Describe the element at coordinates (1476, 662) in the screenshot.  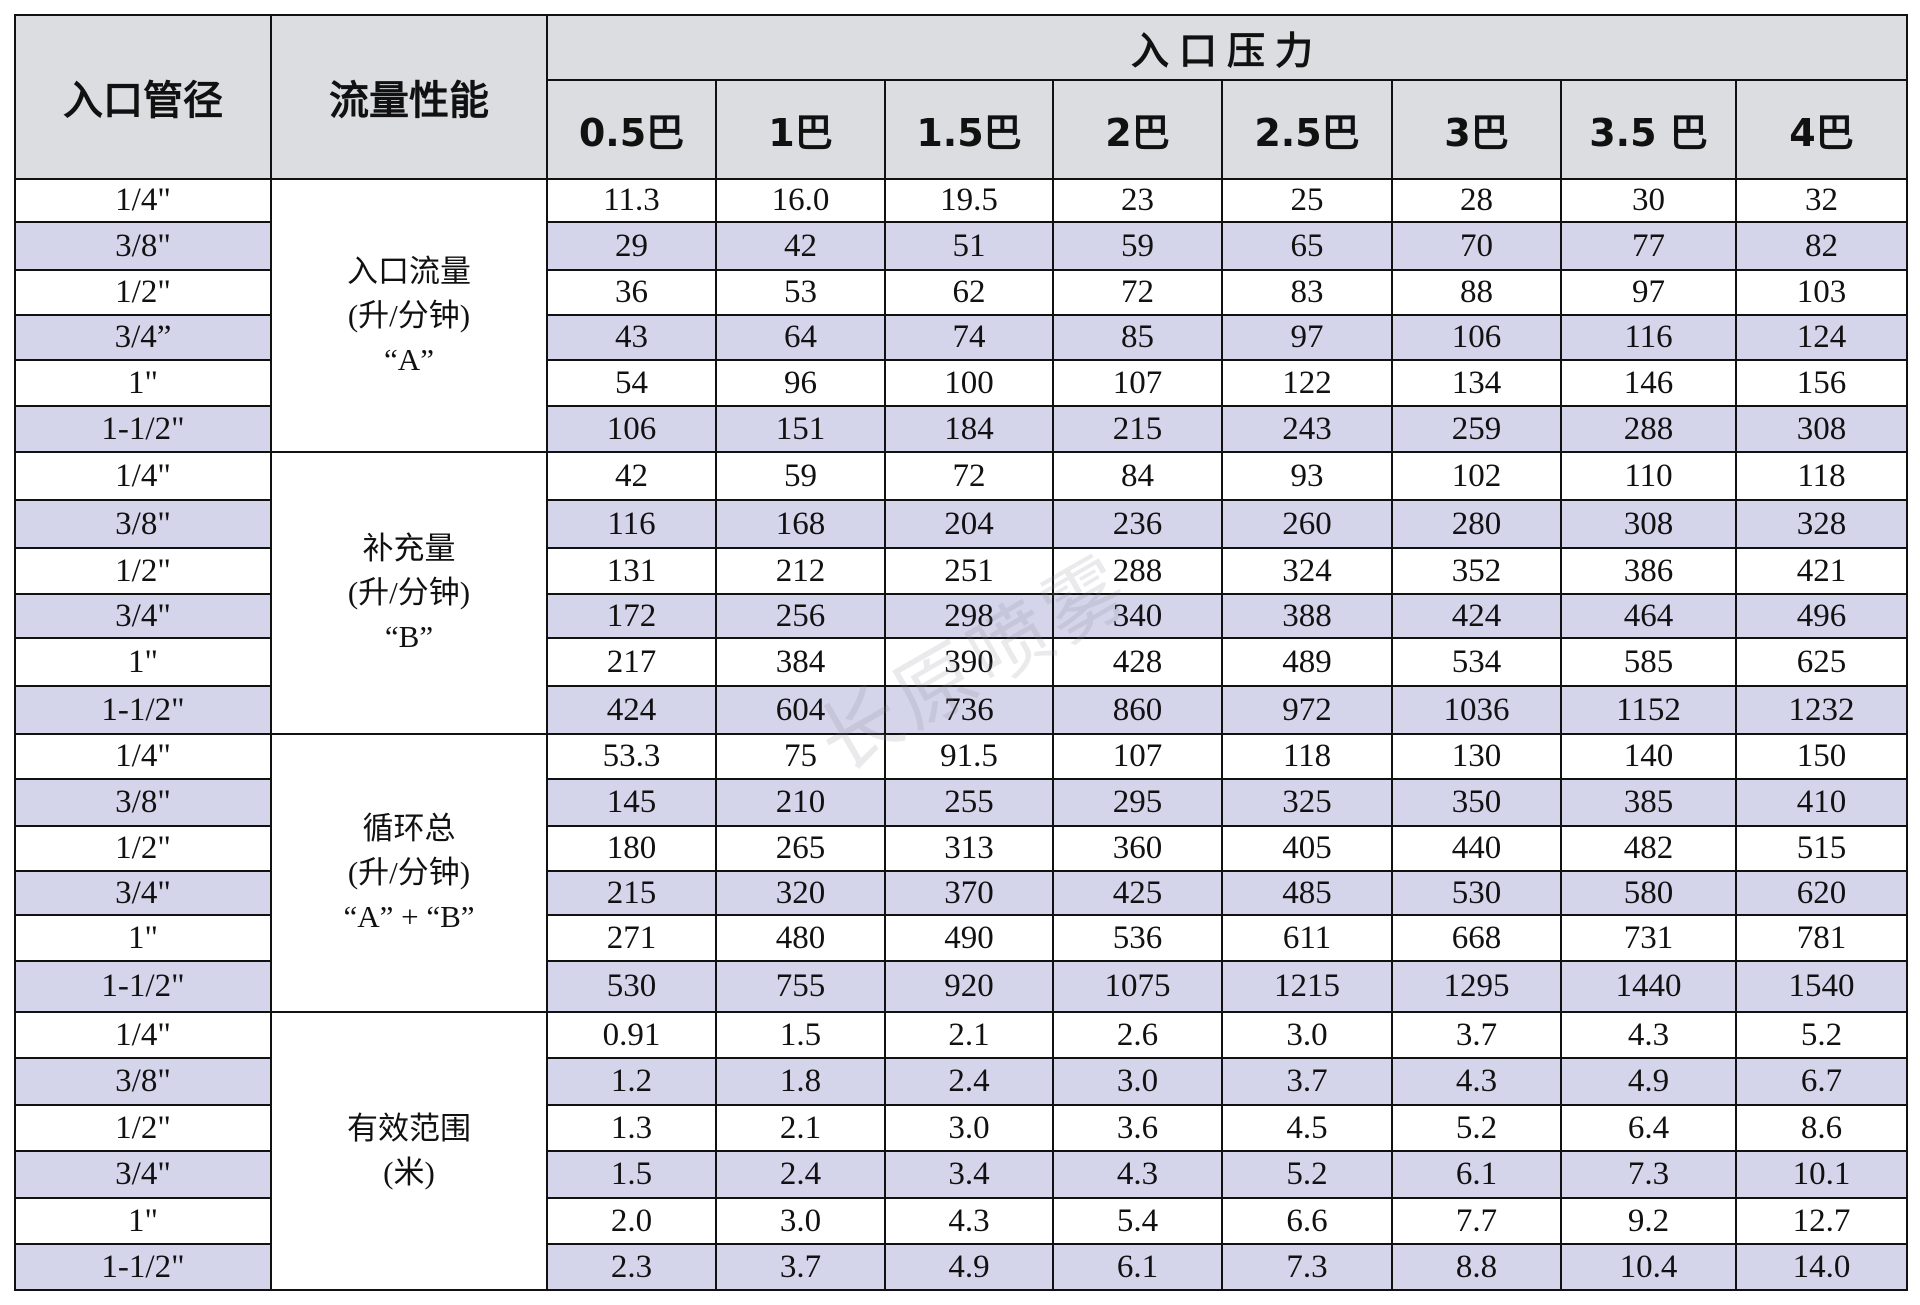
I see `value-cell: 534` at that location.